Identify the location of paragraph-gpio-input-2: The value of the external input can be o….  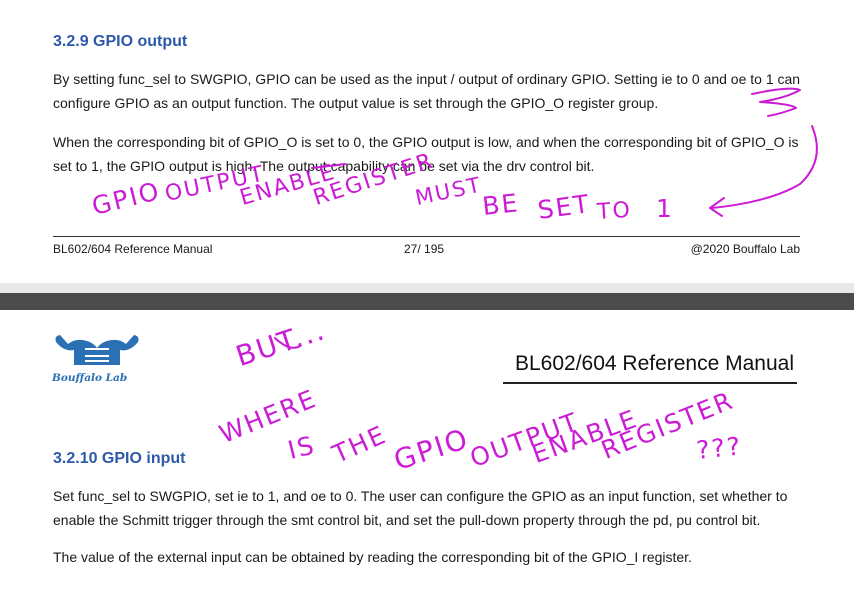
(372, 557).